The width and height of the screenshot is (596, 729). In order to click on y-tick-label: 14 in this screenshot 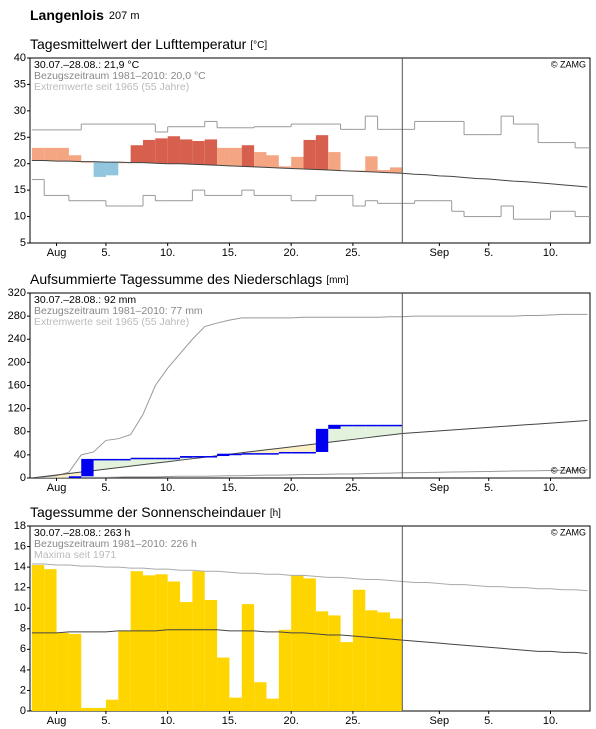, I will do `click(20, 567)`.